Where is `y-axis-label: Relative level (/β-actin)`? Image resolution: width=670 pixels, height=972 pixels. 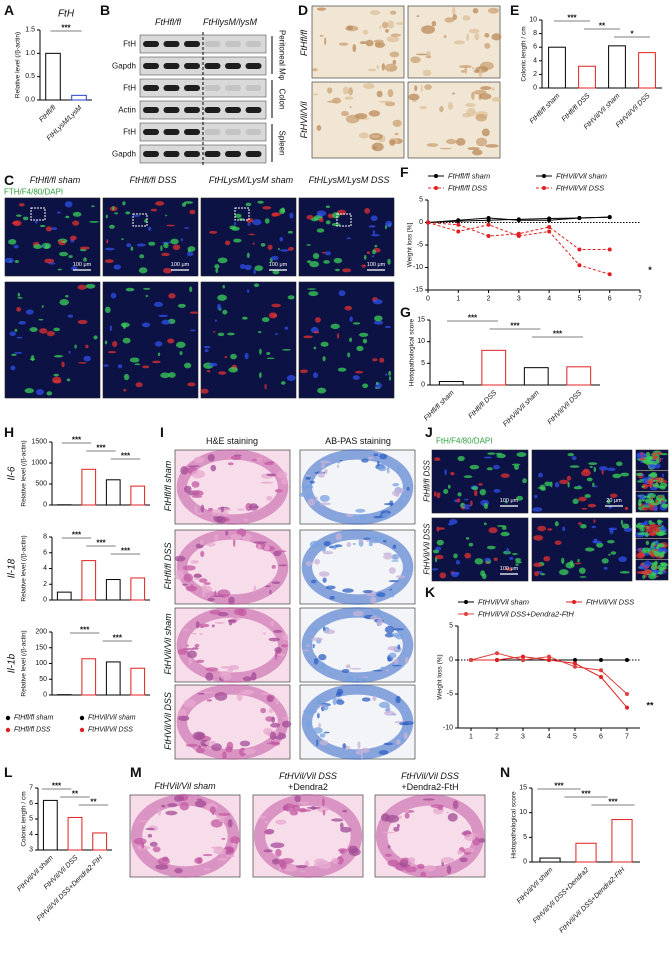
y-axis-label: Relative level (/β-actin) is located at coordinates (24, 568).